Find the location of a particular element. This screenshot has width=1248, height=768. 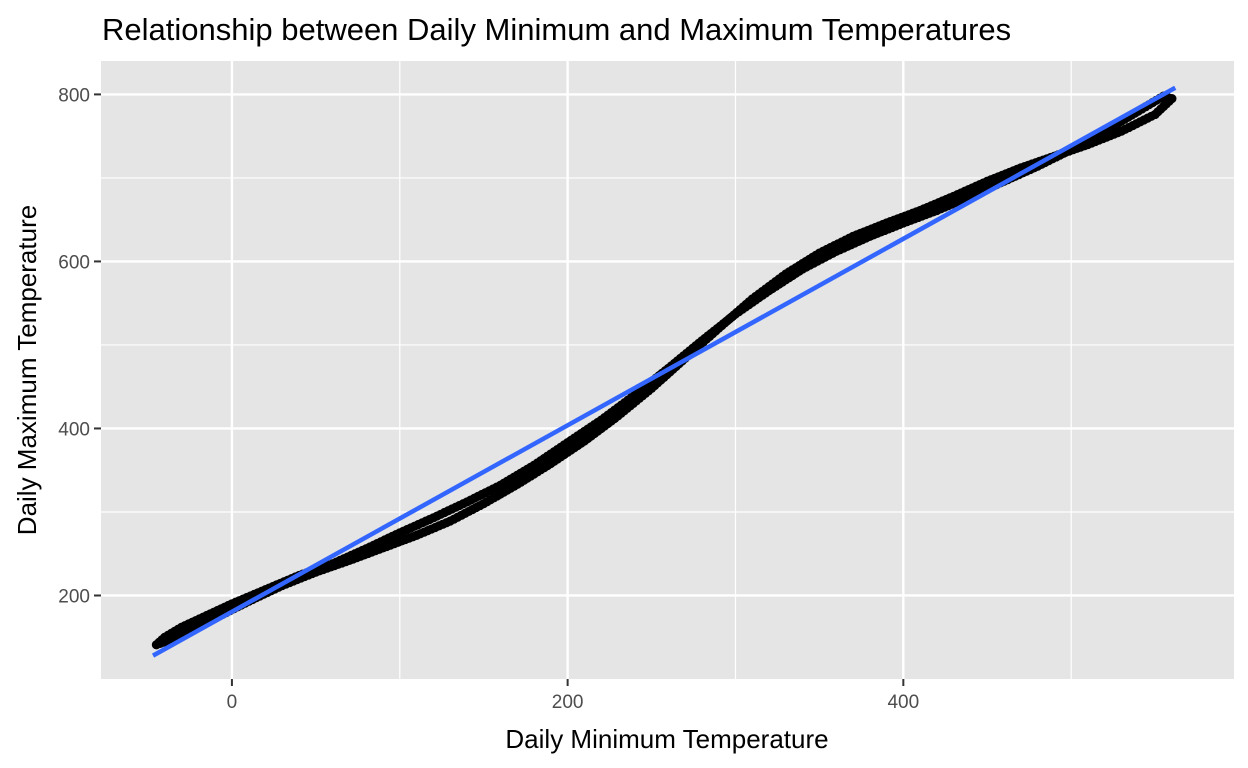

x-tick-label: 400 is located at coordinates (903, 702).